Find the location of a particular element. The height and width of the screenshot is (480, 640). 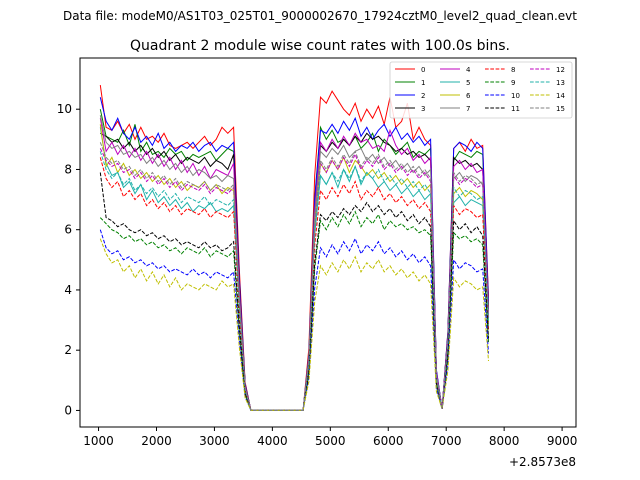

legend-label-11: 11 is located at coordinates (515, 109).